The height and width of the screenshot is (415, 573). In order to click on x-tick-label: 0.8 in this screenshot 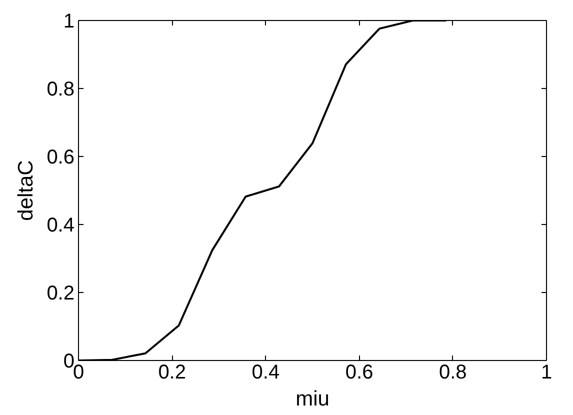, I will do `click(453, 373)`.